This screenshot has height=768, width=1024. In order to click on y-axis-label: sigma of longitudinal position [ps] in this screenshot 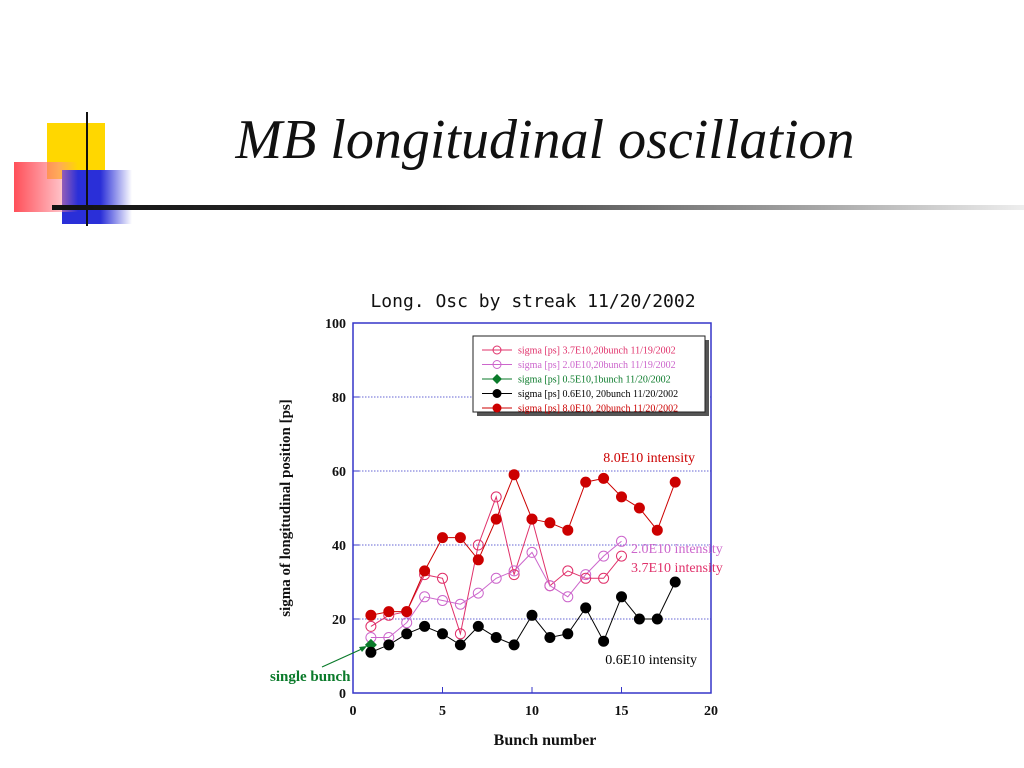, I will do `click(286, 508)`.